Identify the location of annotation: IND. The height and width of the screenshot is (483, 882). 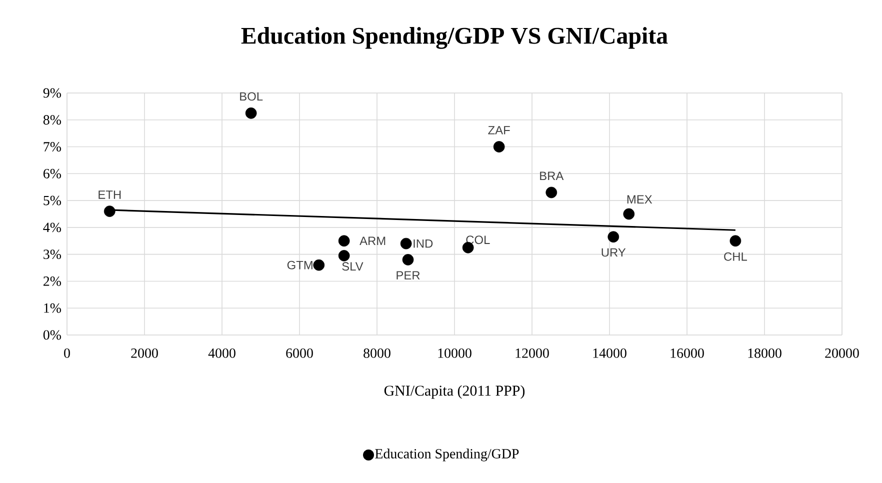
(423, 243).